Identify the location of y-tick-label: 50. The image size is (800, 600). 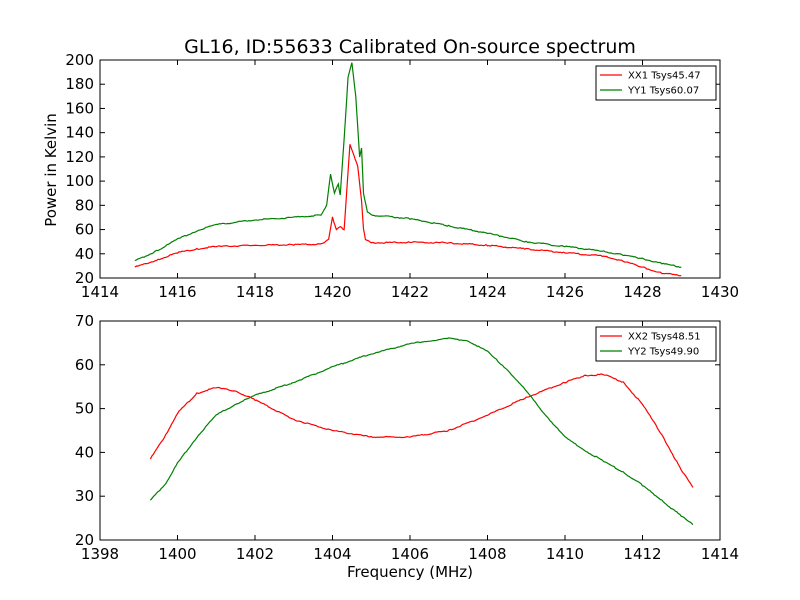
(84, 409).